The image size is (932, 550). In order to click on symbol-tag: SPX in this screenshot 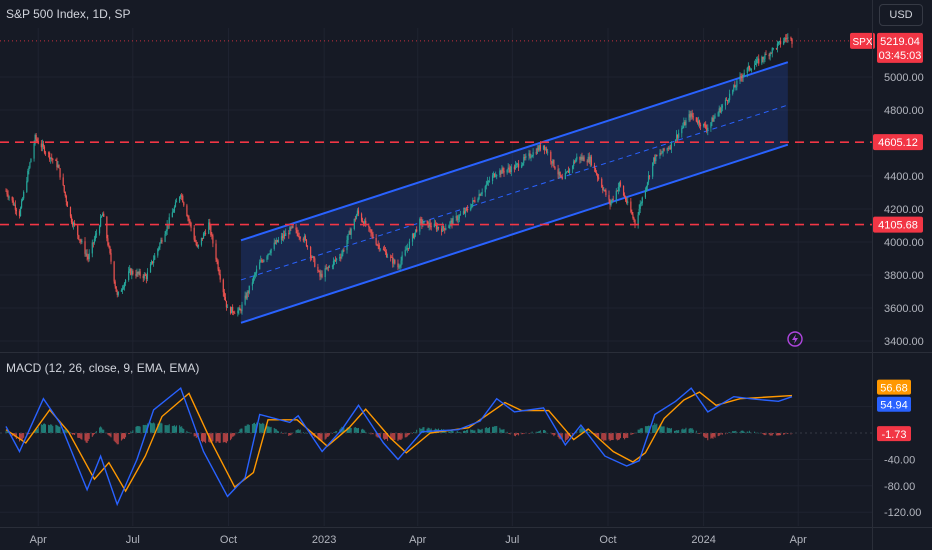, I will do `click(862, 42)`.